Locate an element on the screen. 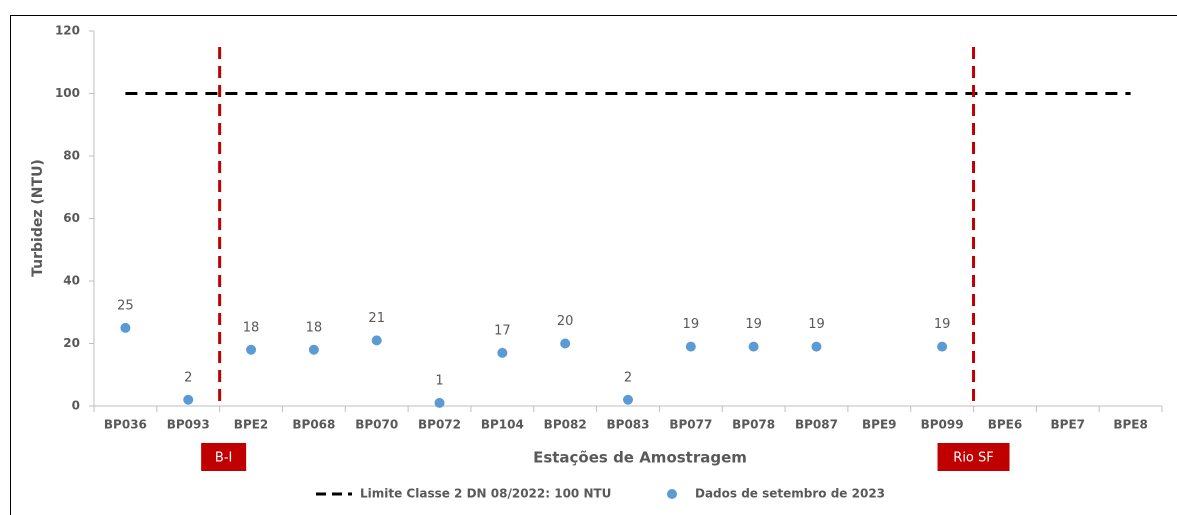  data-label: 1 is located at coordinates (439, 380).